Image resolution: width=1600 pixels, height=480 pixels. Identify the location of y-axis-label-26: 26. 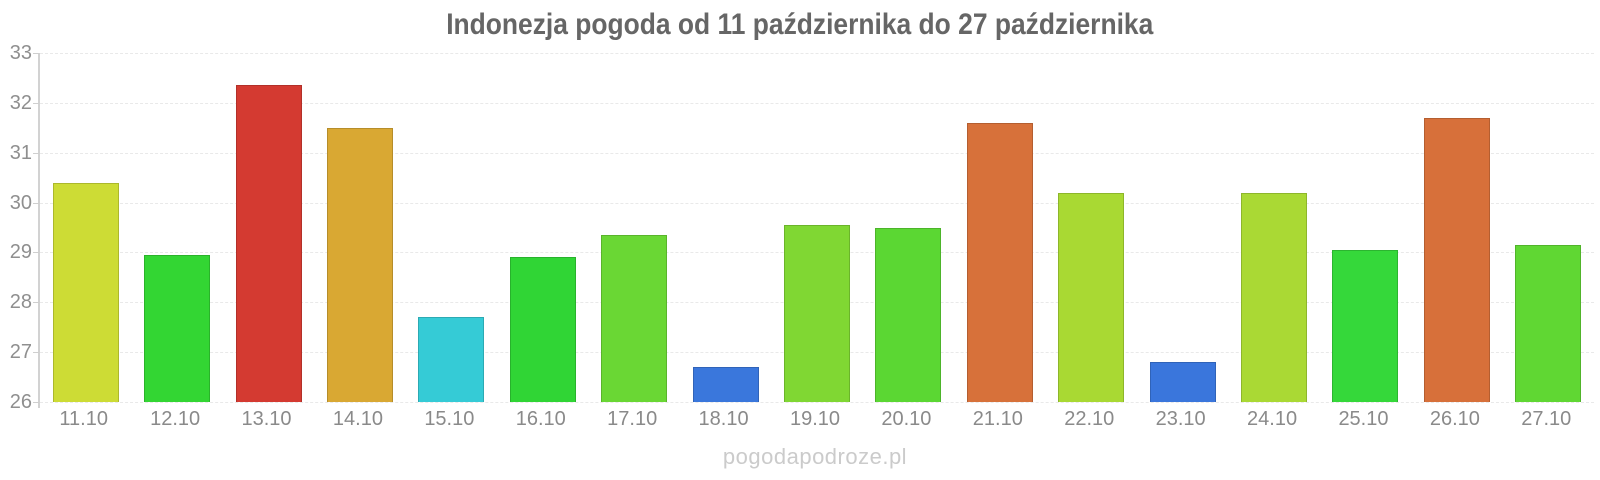
(20, 402).